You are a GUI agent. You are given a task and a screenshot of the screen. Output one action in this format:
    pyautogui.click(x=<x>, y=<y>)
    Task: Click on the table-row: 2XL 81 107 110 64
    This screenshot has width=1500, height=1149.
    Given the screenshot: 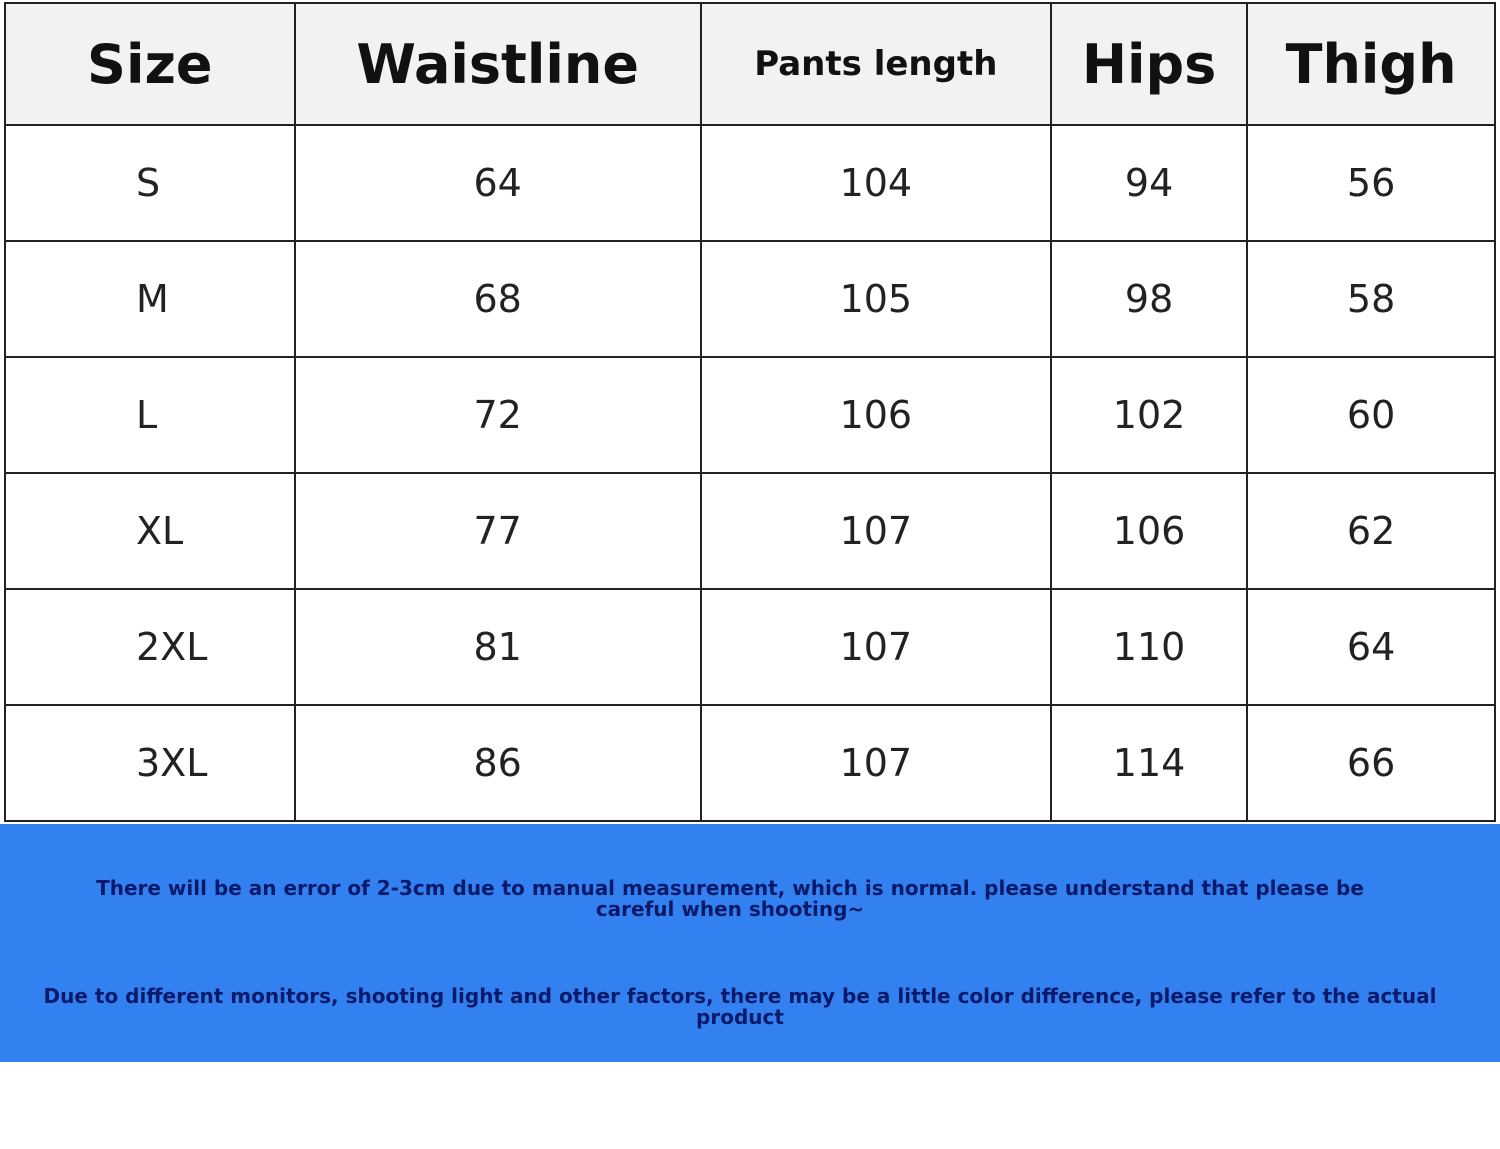 What is the action you would take?
    pyautogui.click(x=750, y=647)
    